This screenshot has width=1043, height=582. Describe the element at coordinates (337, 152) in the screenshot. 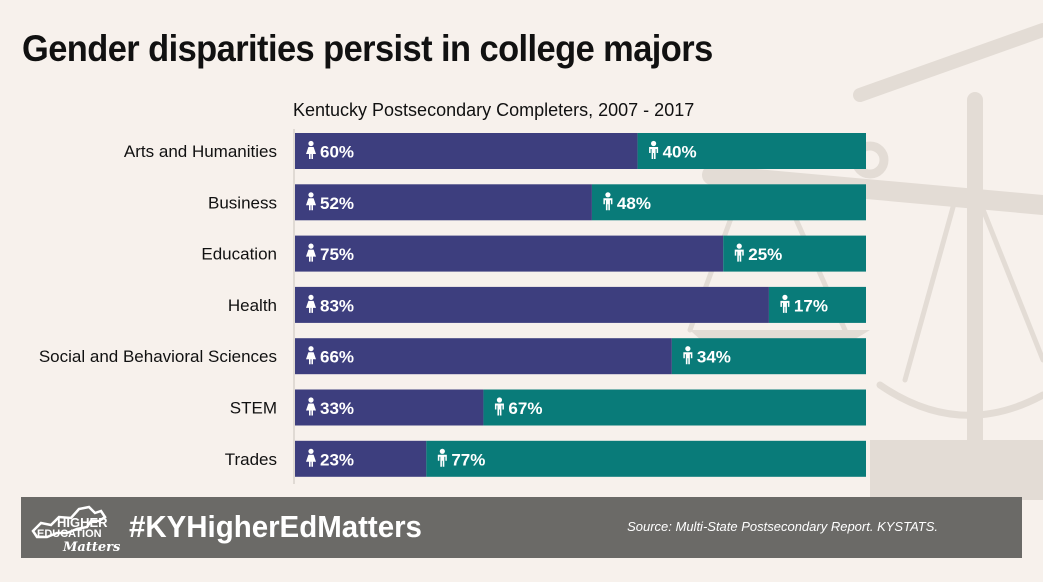

I see `female-value-label-arts-and-humanities: 60%` at that location.